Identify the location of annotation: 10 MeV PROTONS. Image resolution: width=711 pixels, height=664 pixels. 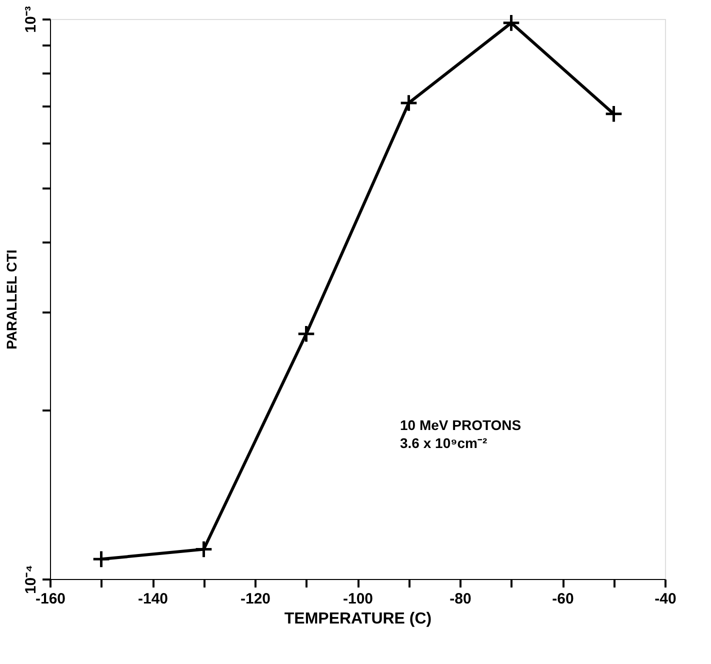
(461, 425).